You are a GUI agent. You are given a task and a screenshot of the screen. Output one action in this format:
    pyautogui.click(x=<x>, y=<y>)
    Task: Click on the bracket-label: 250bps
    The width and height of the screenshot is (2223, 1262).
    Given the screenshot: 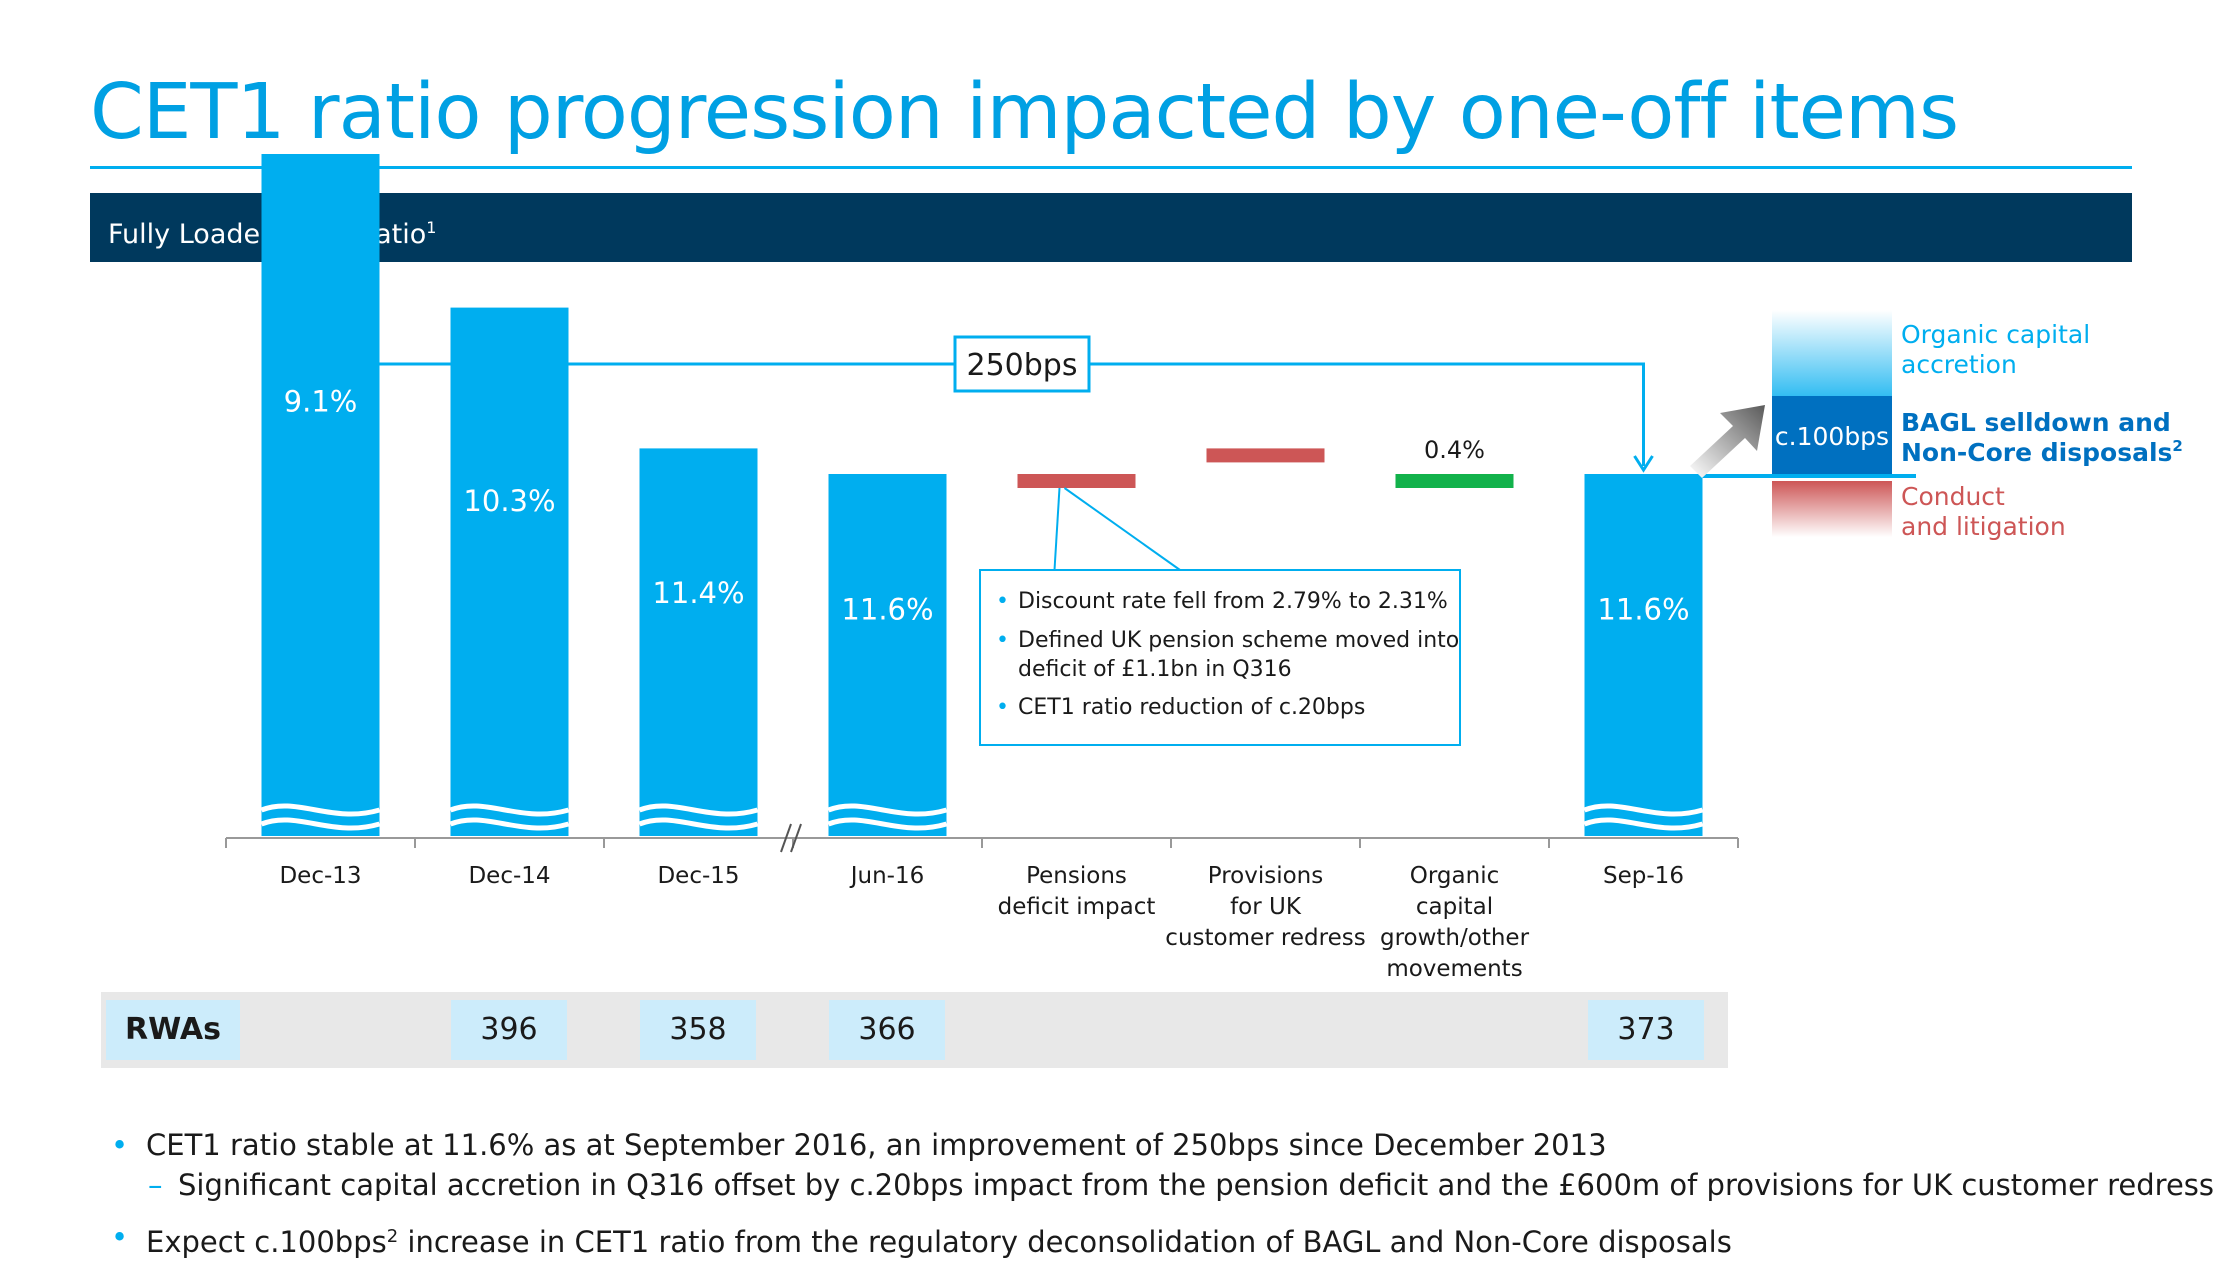 What is the action you would take?
    pyautogui.click(x=1022, y=365)
    